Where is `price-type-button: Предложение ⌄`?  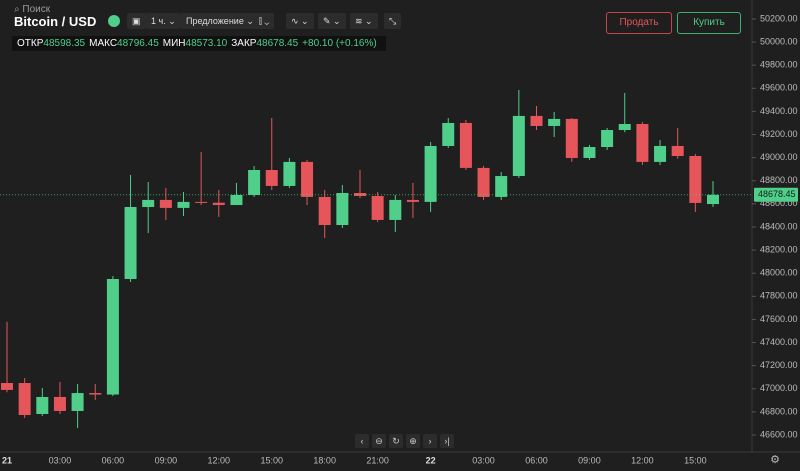
price-type-button: Предложение ⌄ is located at coordinates (220, 21).